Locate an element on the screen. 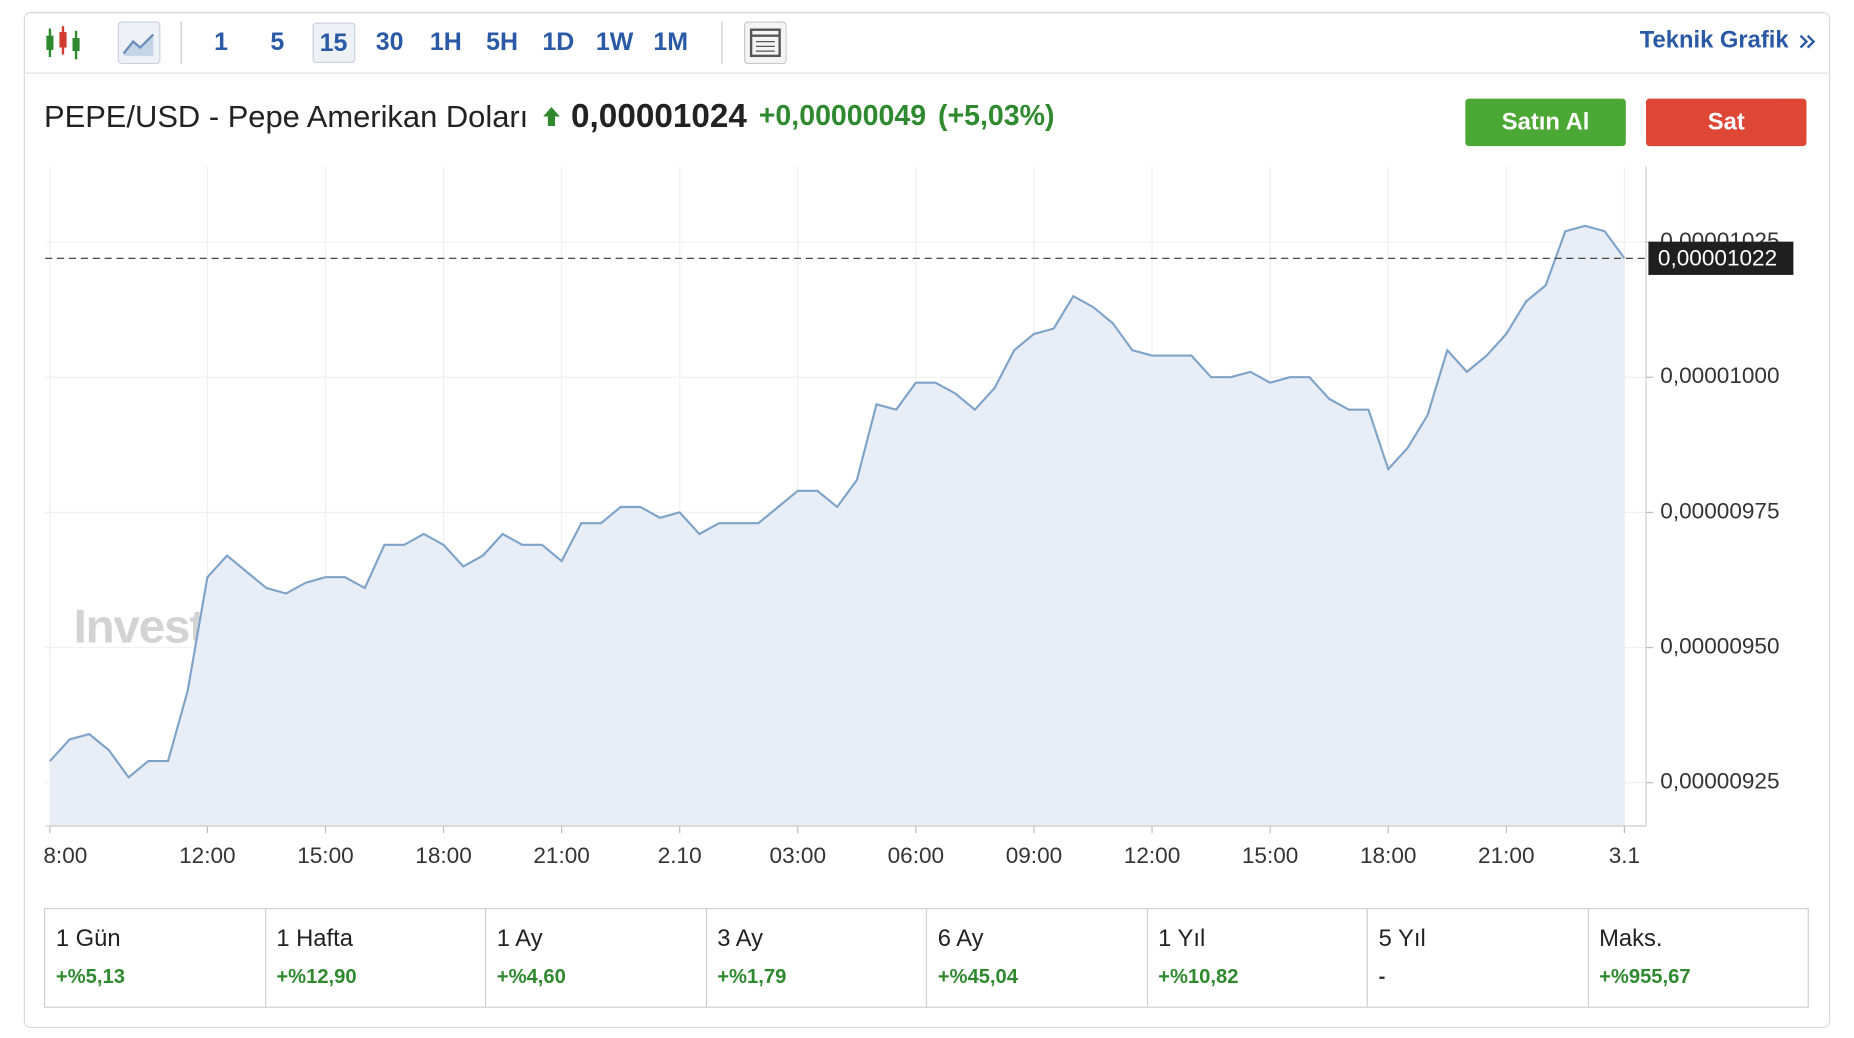 This screenshot has height=1038, width=1854. period-change: +%955,67 is located at coordinates (1645, 976).